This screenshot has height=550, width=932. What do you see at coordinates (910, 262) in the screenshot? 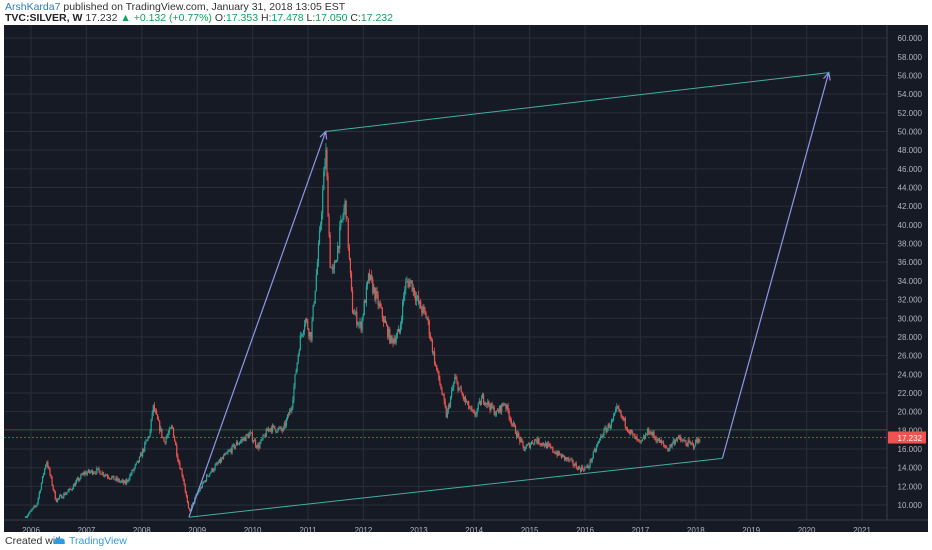
I see `price-tick-label: 36.000` at bounding box center [910, 262].